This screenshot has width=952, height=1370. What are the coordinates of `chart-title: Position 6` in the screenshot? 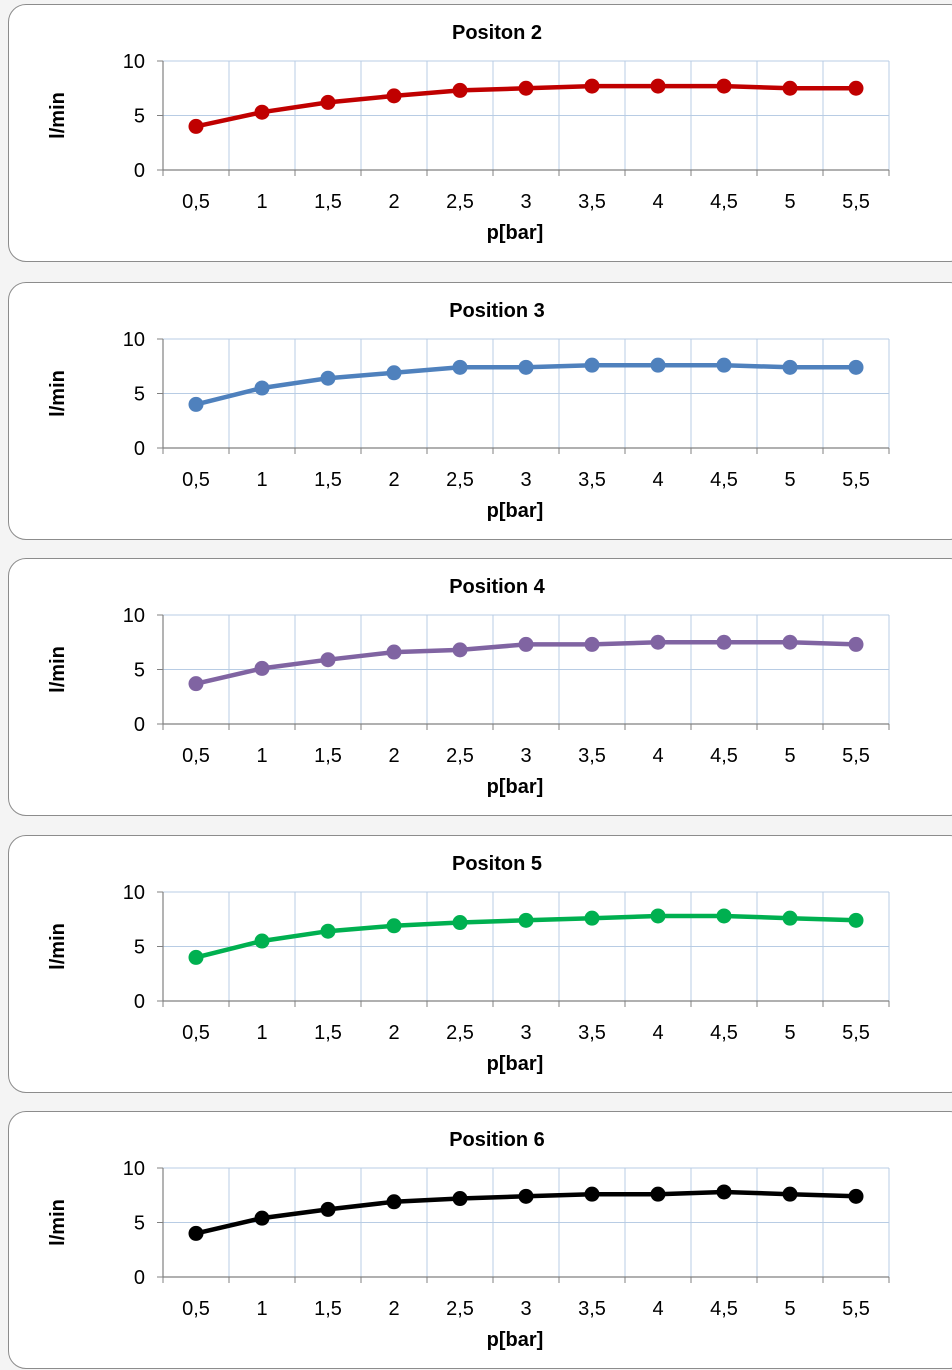 It's located at (497, 1140).